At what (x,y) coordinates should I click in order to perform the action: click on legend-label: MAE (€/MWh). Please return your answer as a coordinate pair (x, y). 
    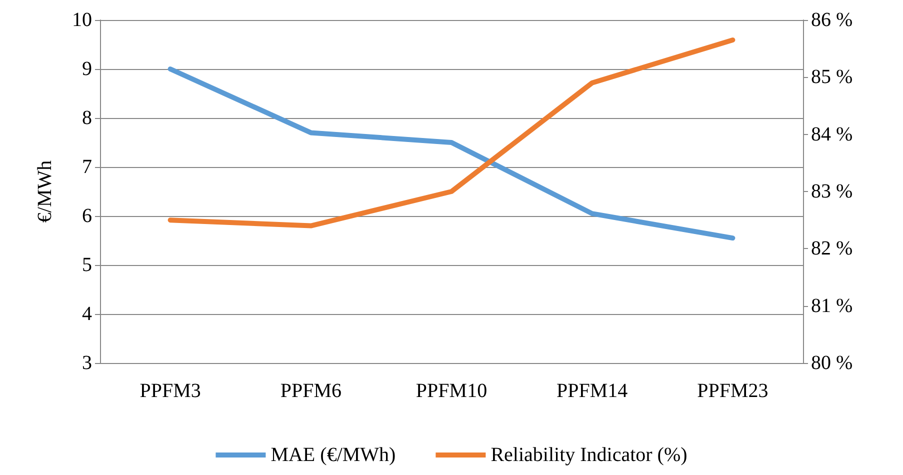
    Looking at the image, I should click on (333, 455).